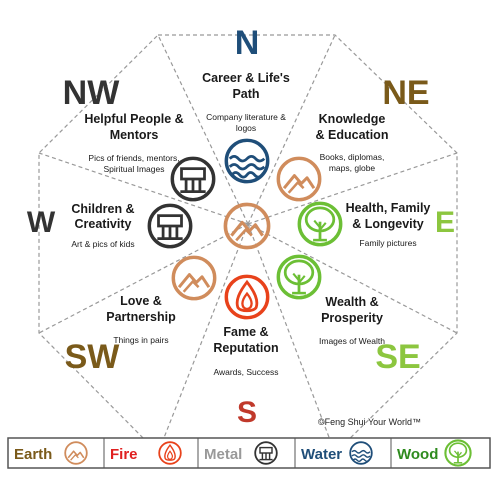  What do you see at coordinates (133, 119) in the screenshot?
I see `helpful-title-1: Helpful People &` at bounding box center [133, 119].